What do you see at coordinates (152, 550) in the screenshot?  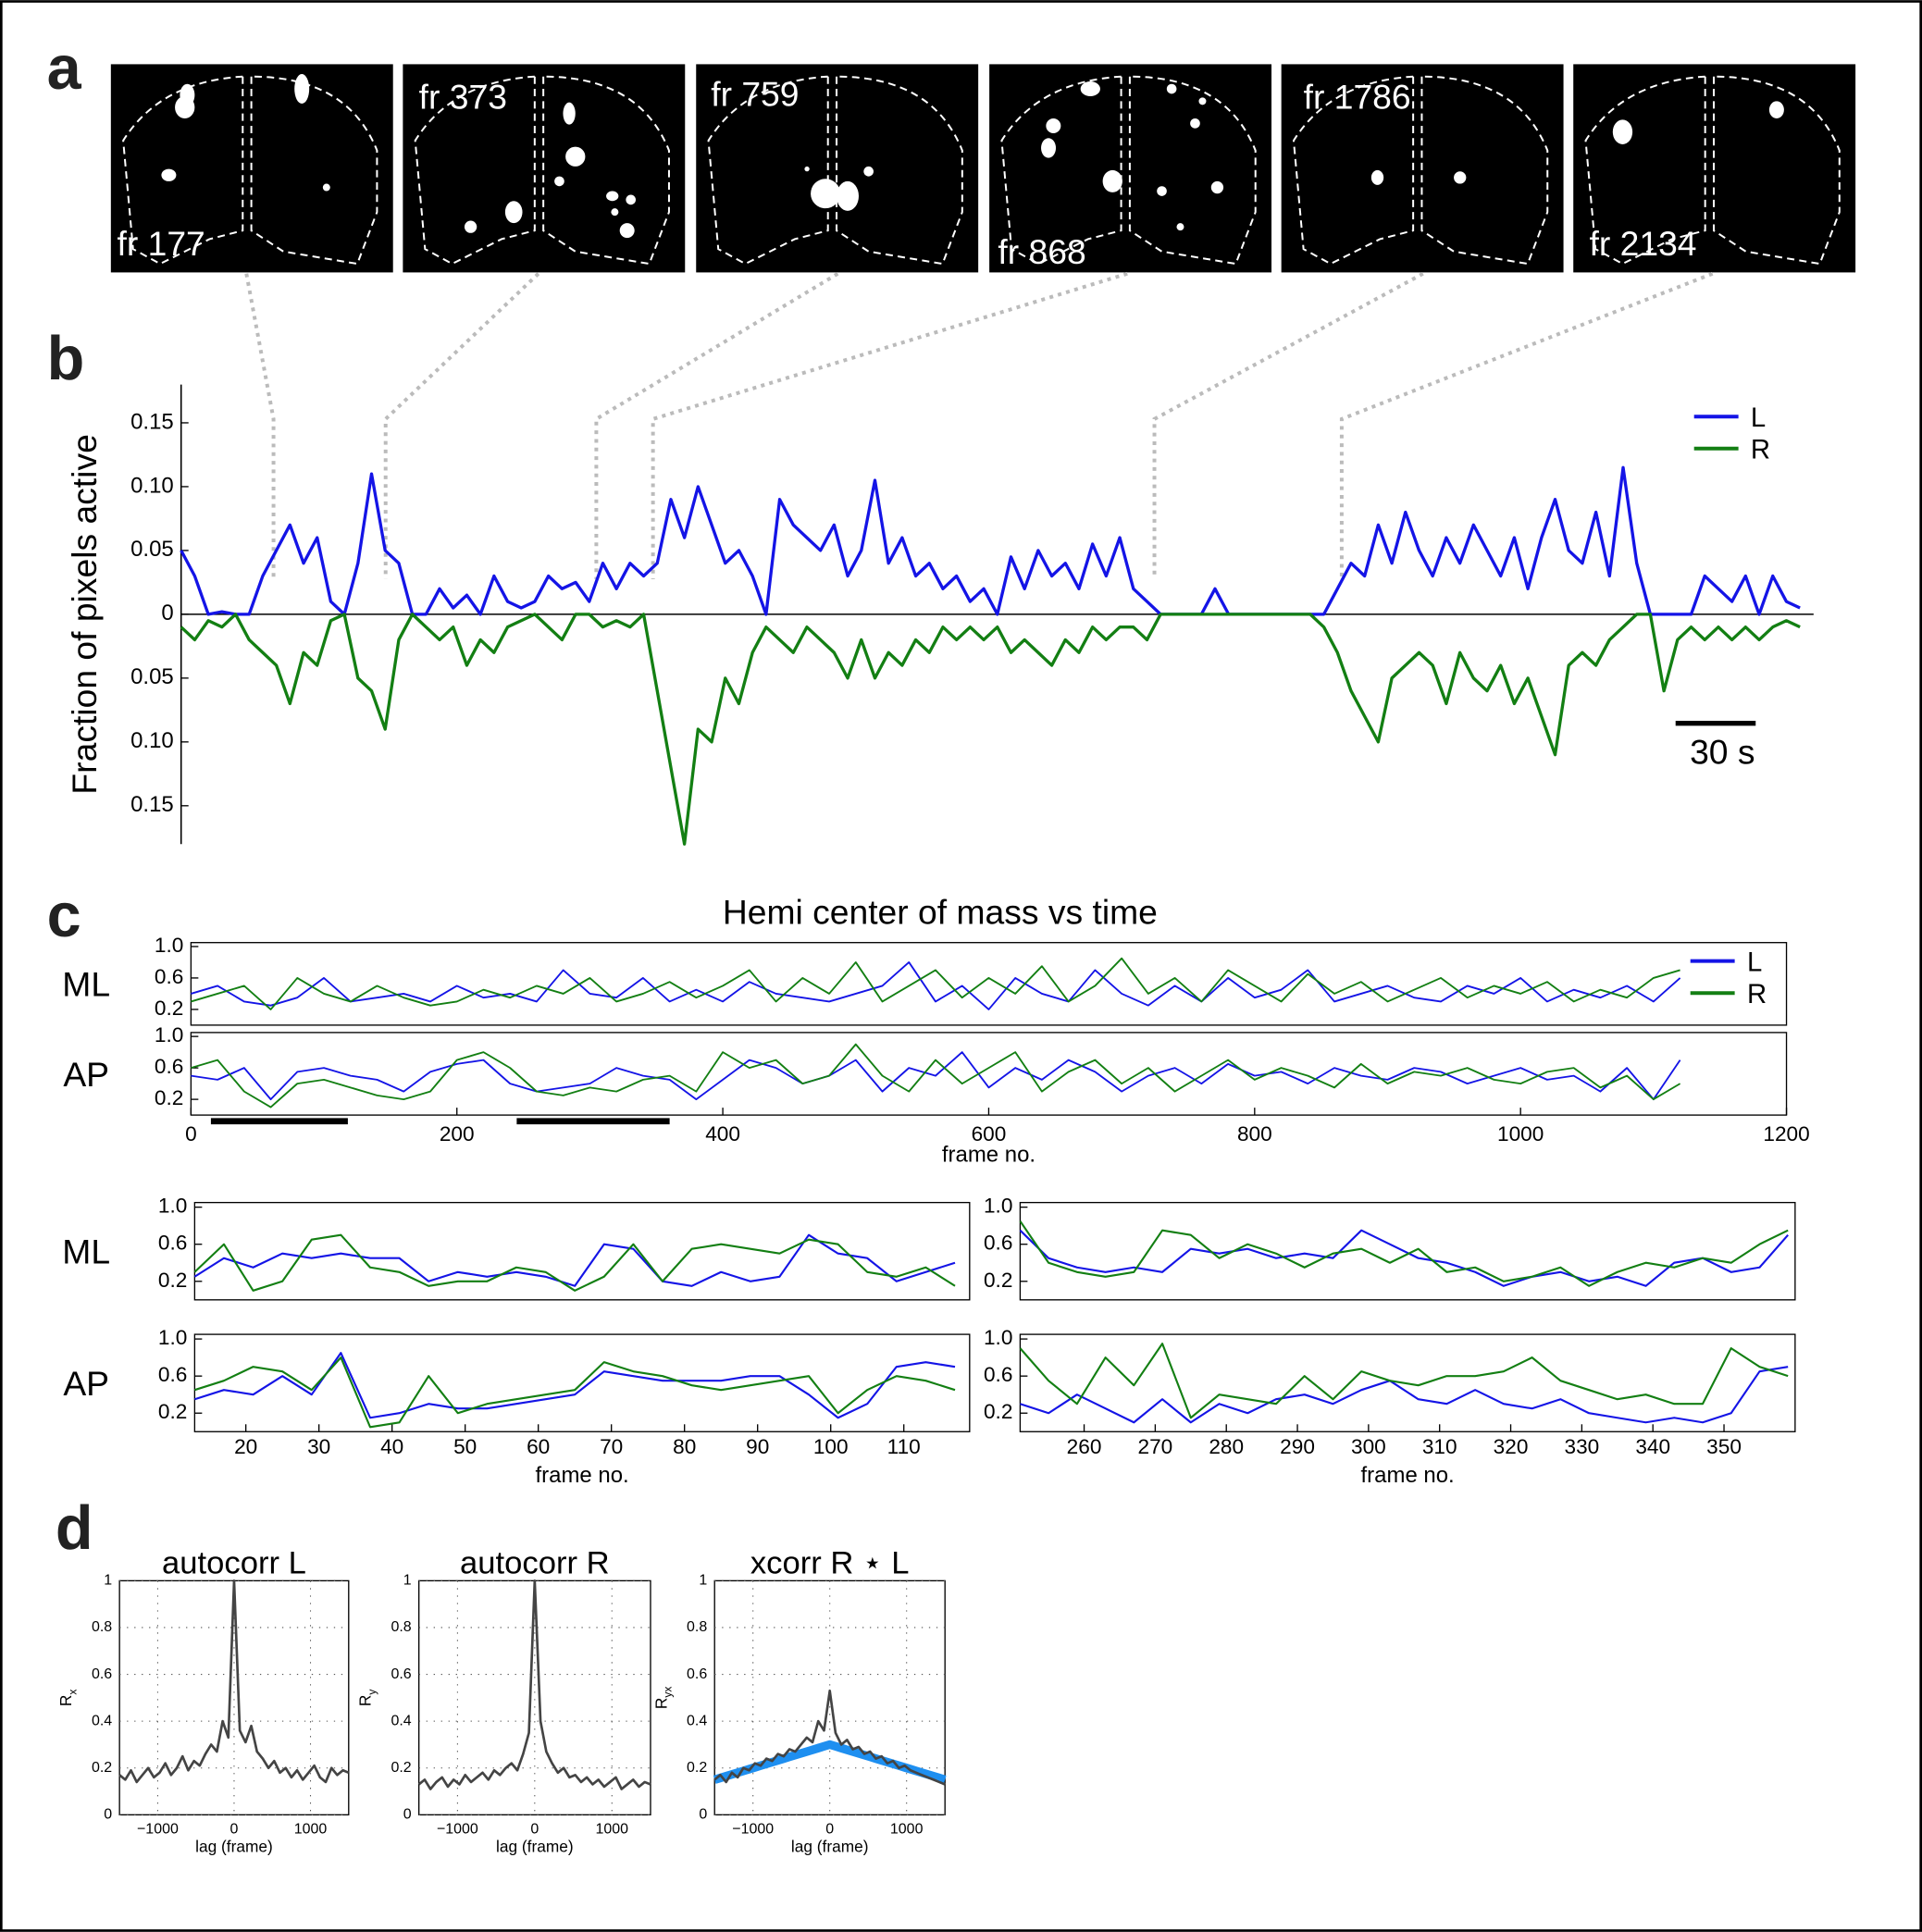 I see `y-tick-label: 0.05` at bounding box center [152, 550].